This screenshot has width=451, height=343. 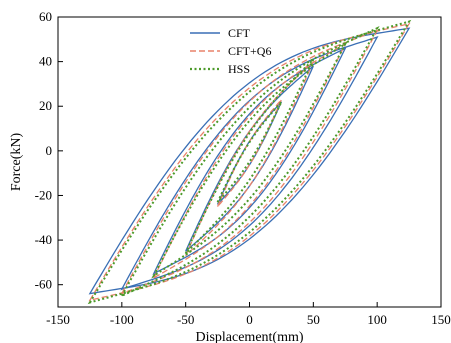 What do you see at coordinates (122, 319) in the screenshot?
I see `x-tick-label: -100` at bounding box center [122, 319].